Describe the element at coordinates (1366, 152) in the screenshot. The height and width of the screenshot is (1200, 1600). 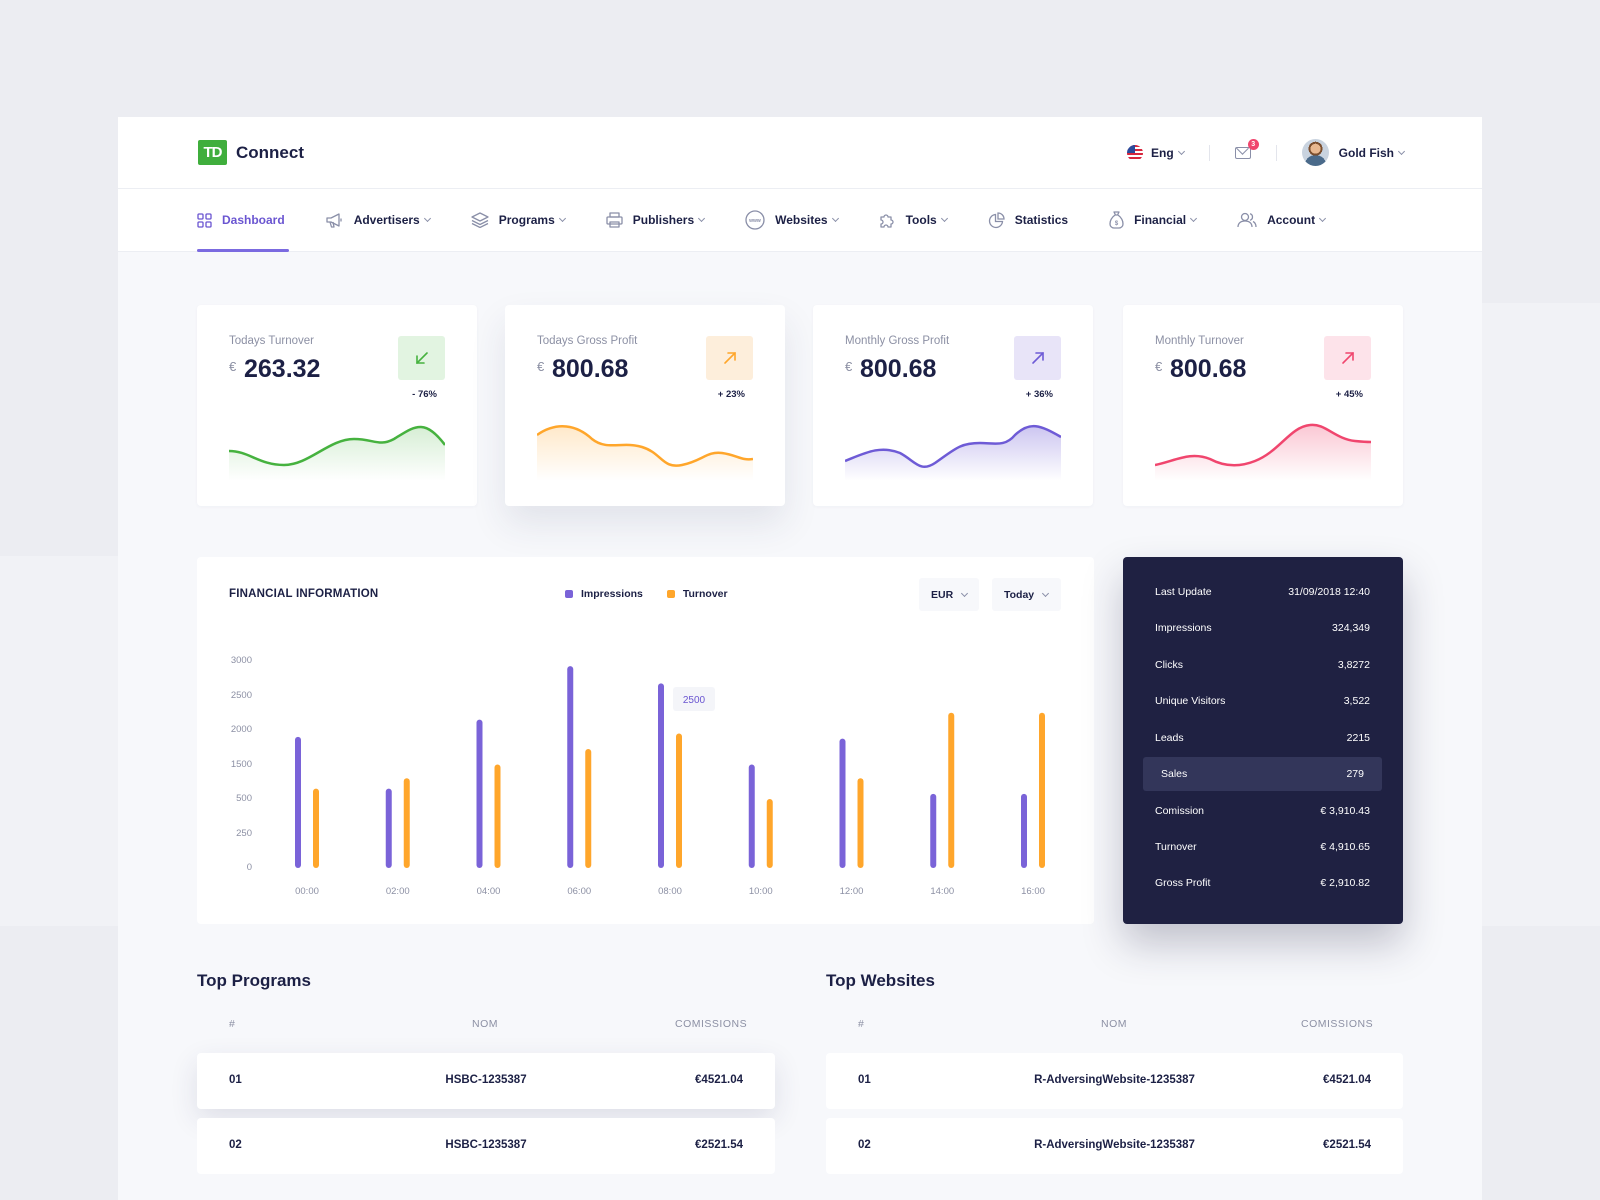
I see `user-name: Gold Fish` at that location.